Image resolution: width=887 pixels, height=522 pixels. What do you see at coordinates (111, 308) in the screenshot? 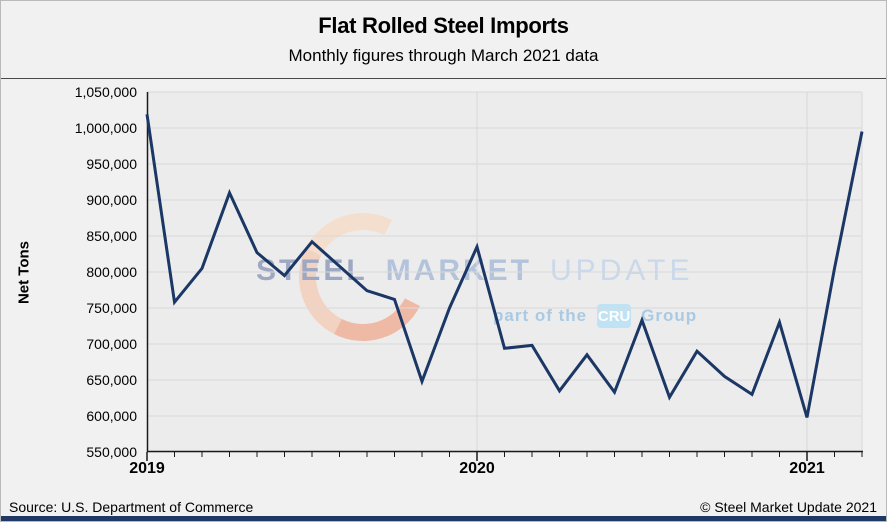
I see `y-tick-label: 750,000` at bounding box center [111, 308].